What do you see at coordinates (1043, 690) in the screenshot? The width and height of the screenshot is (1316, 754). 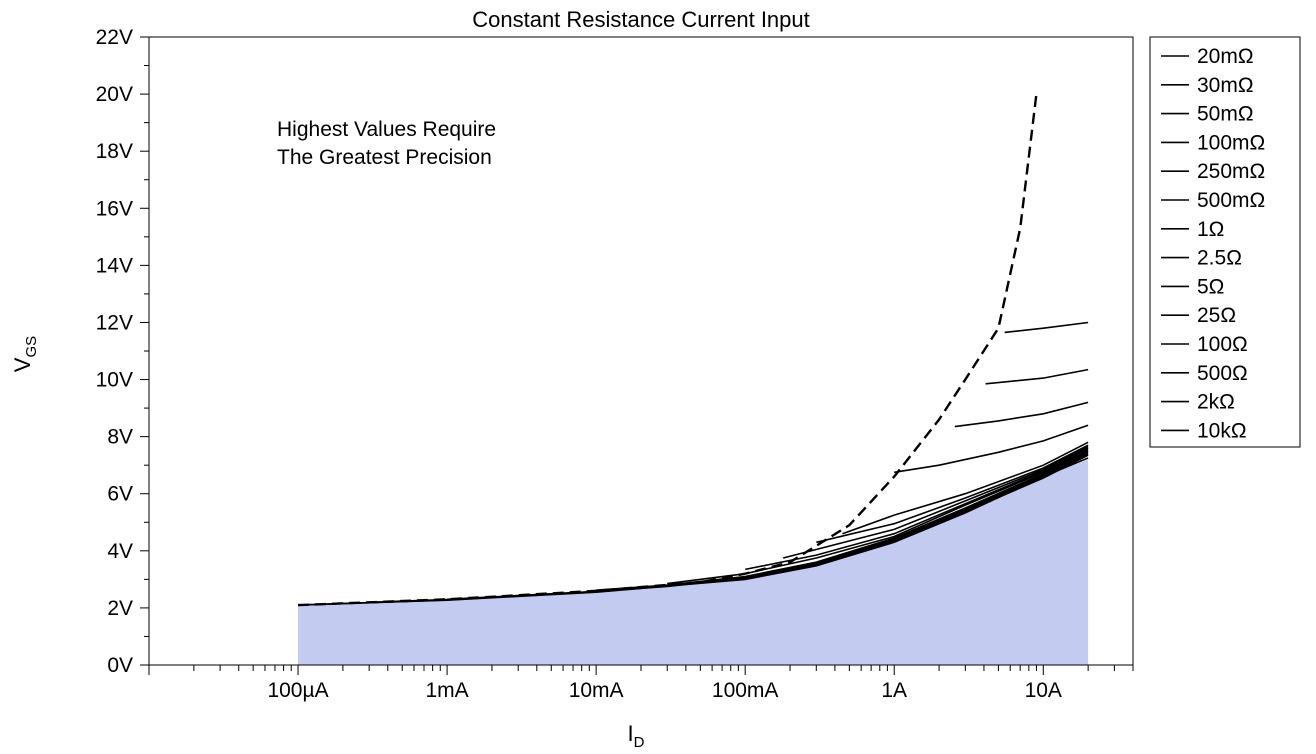 I see `x-tick-label: 10A` at bounding box center [1043, 690].